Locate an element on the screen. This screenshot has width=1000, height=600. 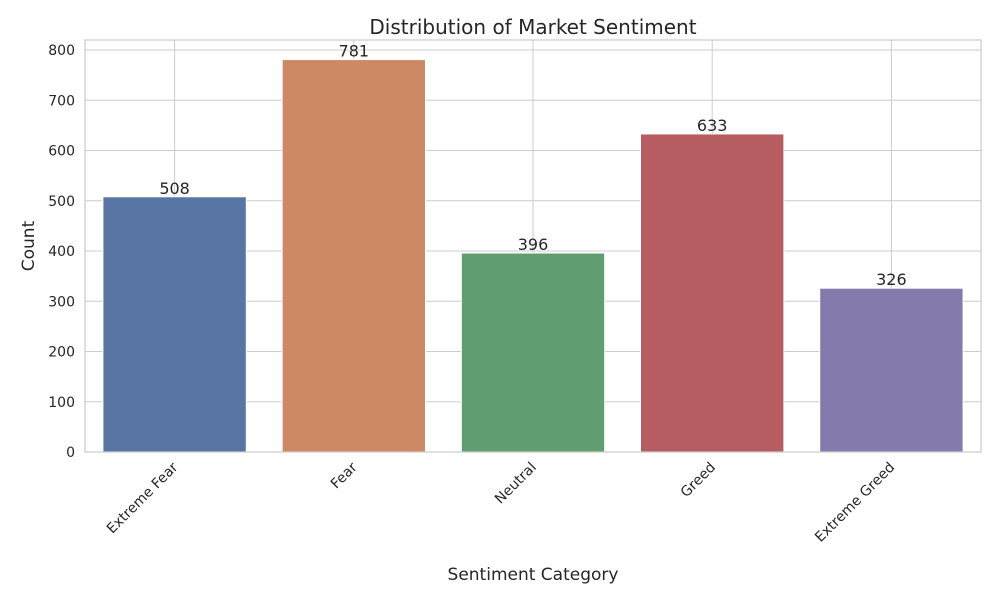
bar-extreme-greed is located at coordinates (891, 370).